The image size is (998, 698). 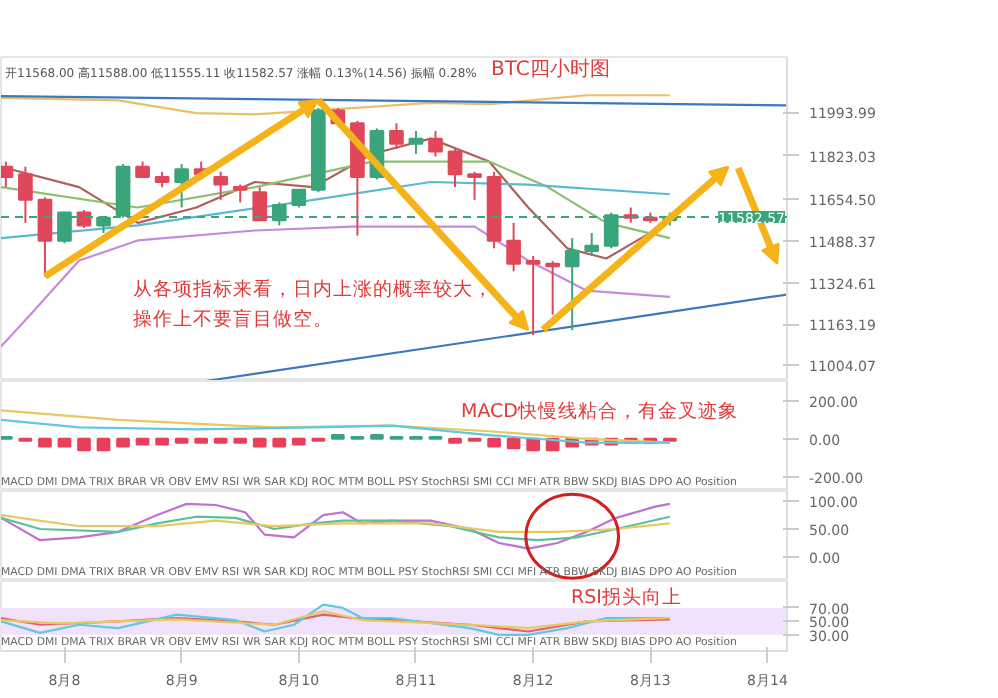 I want to click on annotation: 从各项指标来看，日内上涨的概率较大，, so click(x=313, y=289).